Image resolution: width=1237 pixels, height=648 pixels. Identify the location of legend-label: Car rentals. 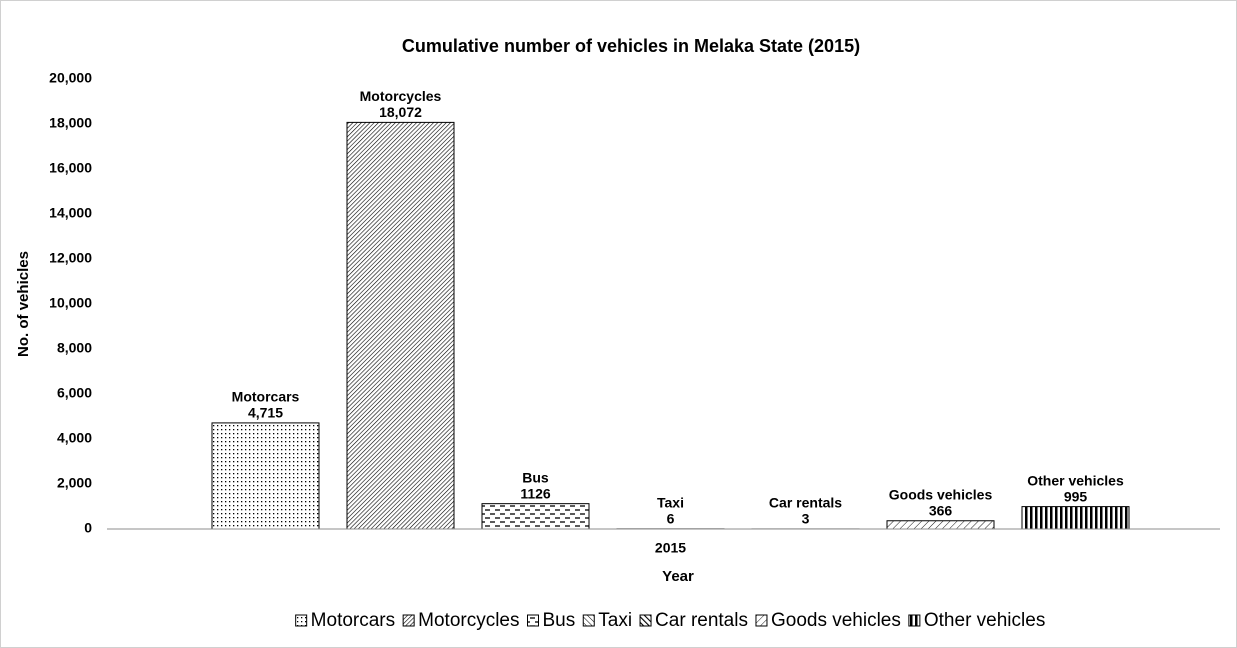
(701, 620).